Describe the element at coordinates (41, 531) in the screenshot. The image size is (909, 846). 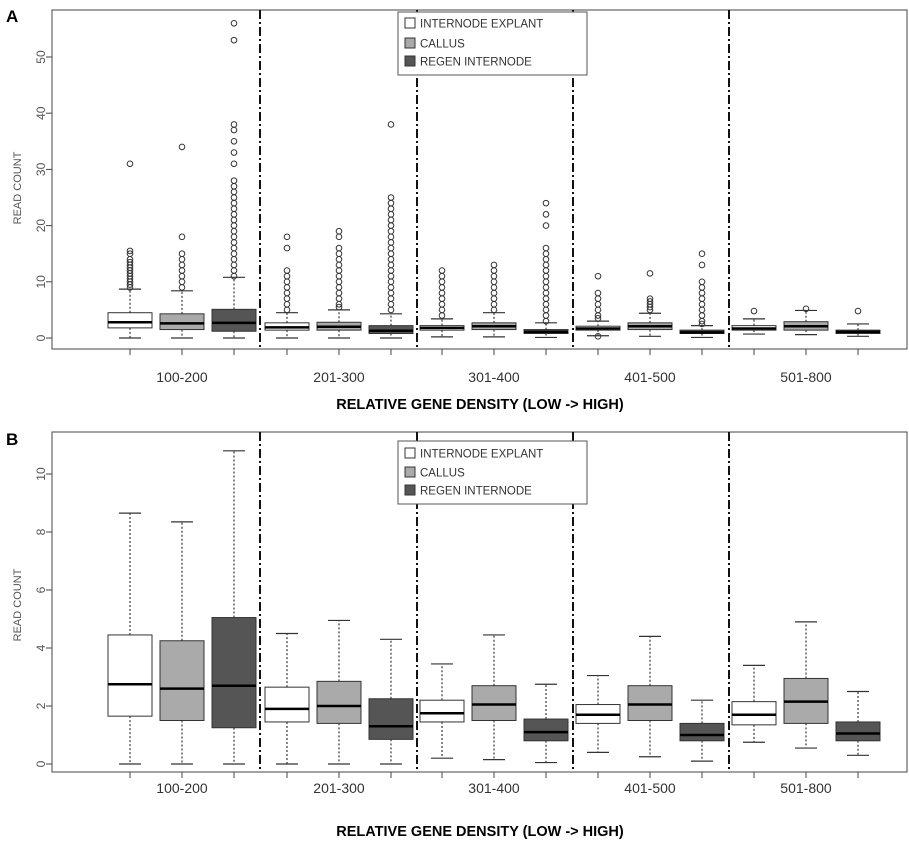
I see `y-tick-label: 8` at that location.